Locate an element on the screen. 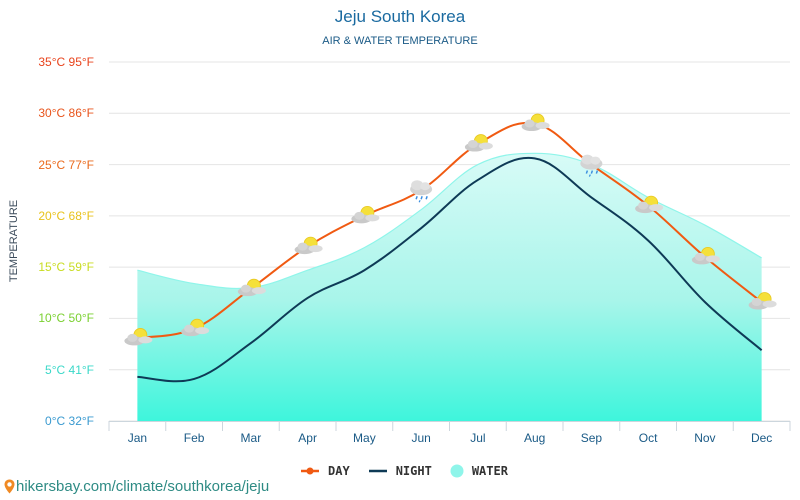 The image size is (800, 500). legend-item-day: DAY is located at coordinates (325, 471).